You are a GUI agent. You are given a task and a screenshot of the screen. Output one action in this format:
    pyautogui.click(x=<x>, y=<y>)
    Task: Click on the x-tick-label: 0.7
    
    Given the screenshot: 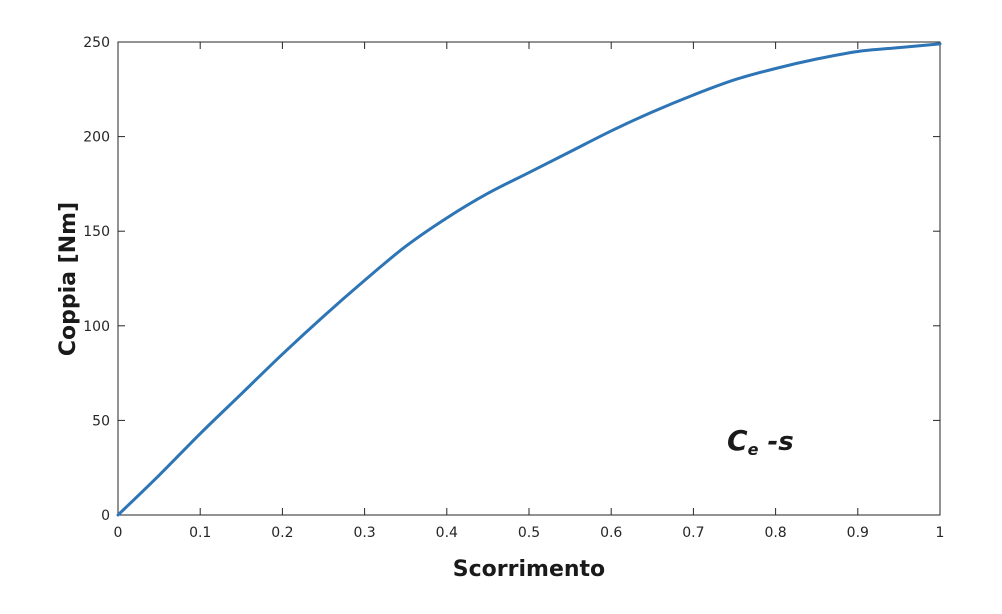 What is the action you would take?
    pyautogui.click(x=693, y=533)
    